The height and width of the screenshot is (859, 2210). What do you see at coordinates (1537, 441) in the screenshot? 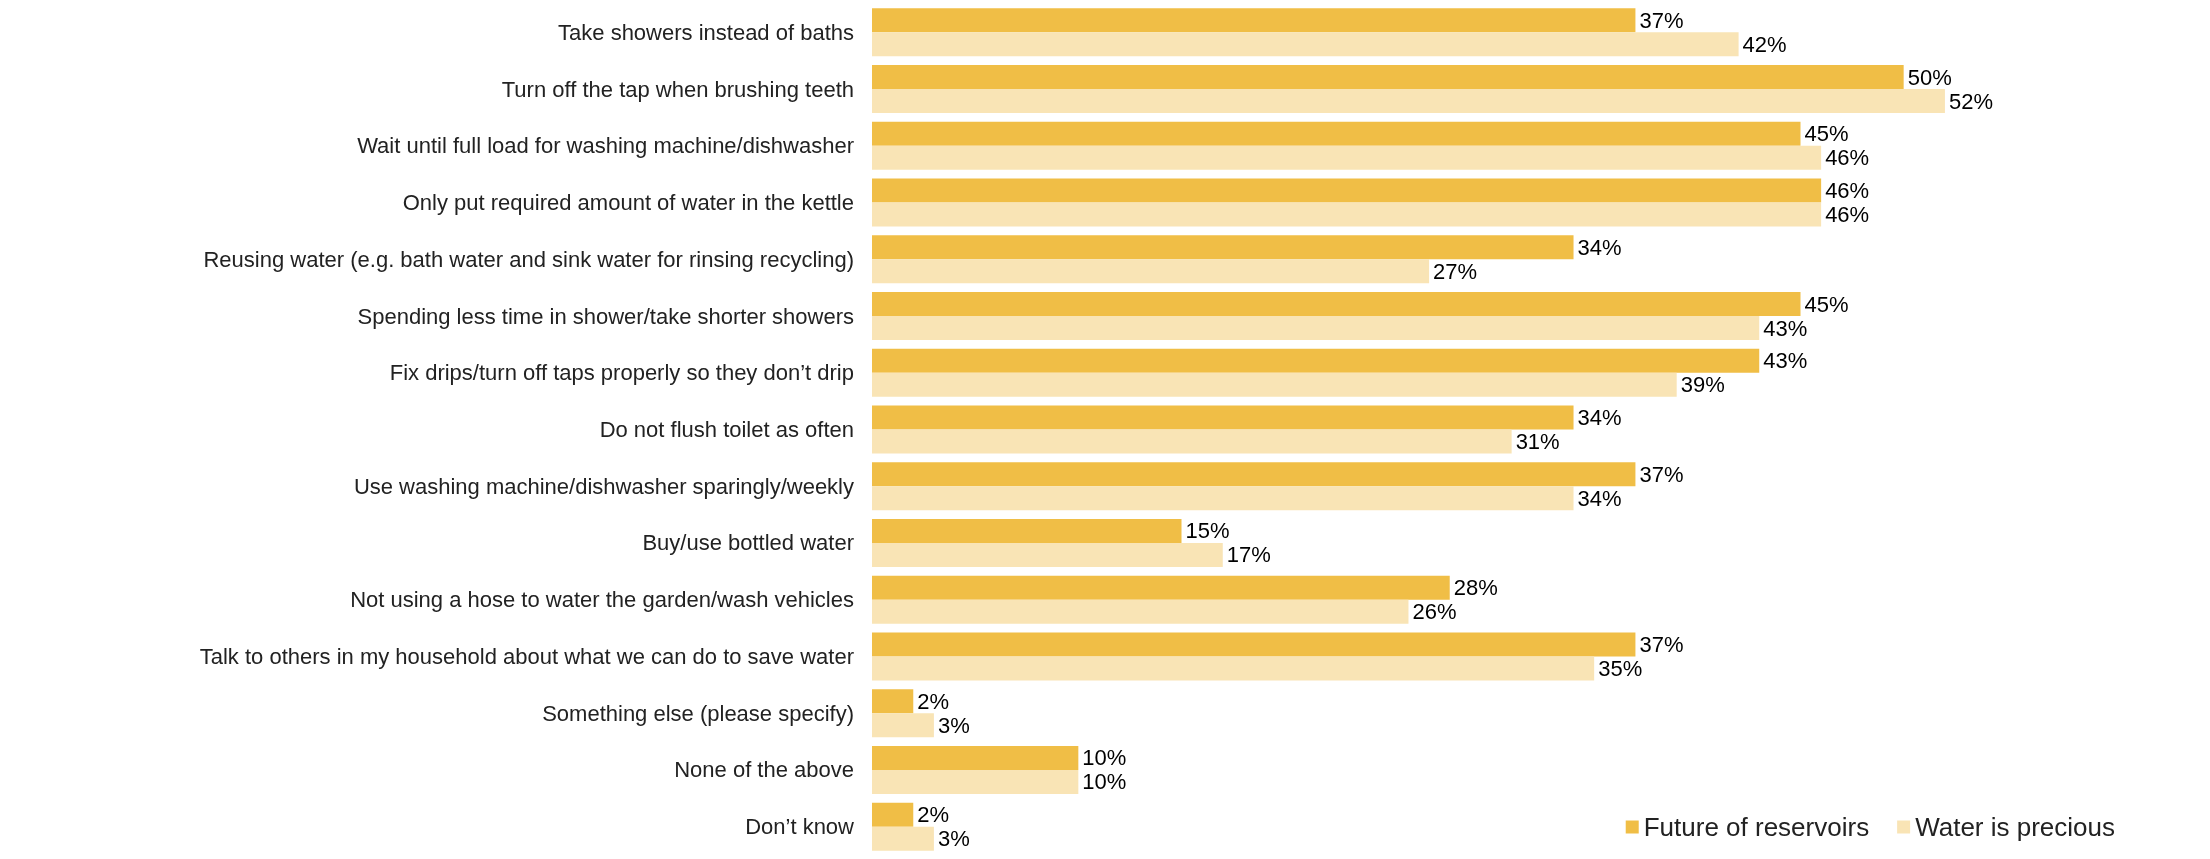
I see `data-label: 31%` at bounding box center [1537, 441].